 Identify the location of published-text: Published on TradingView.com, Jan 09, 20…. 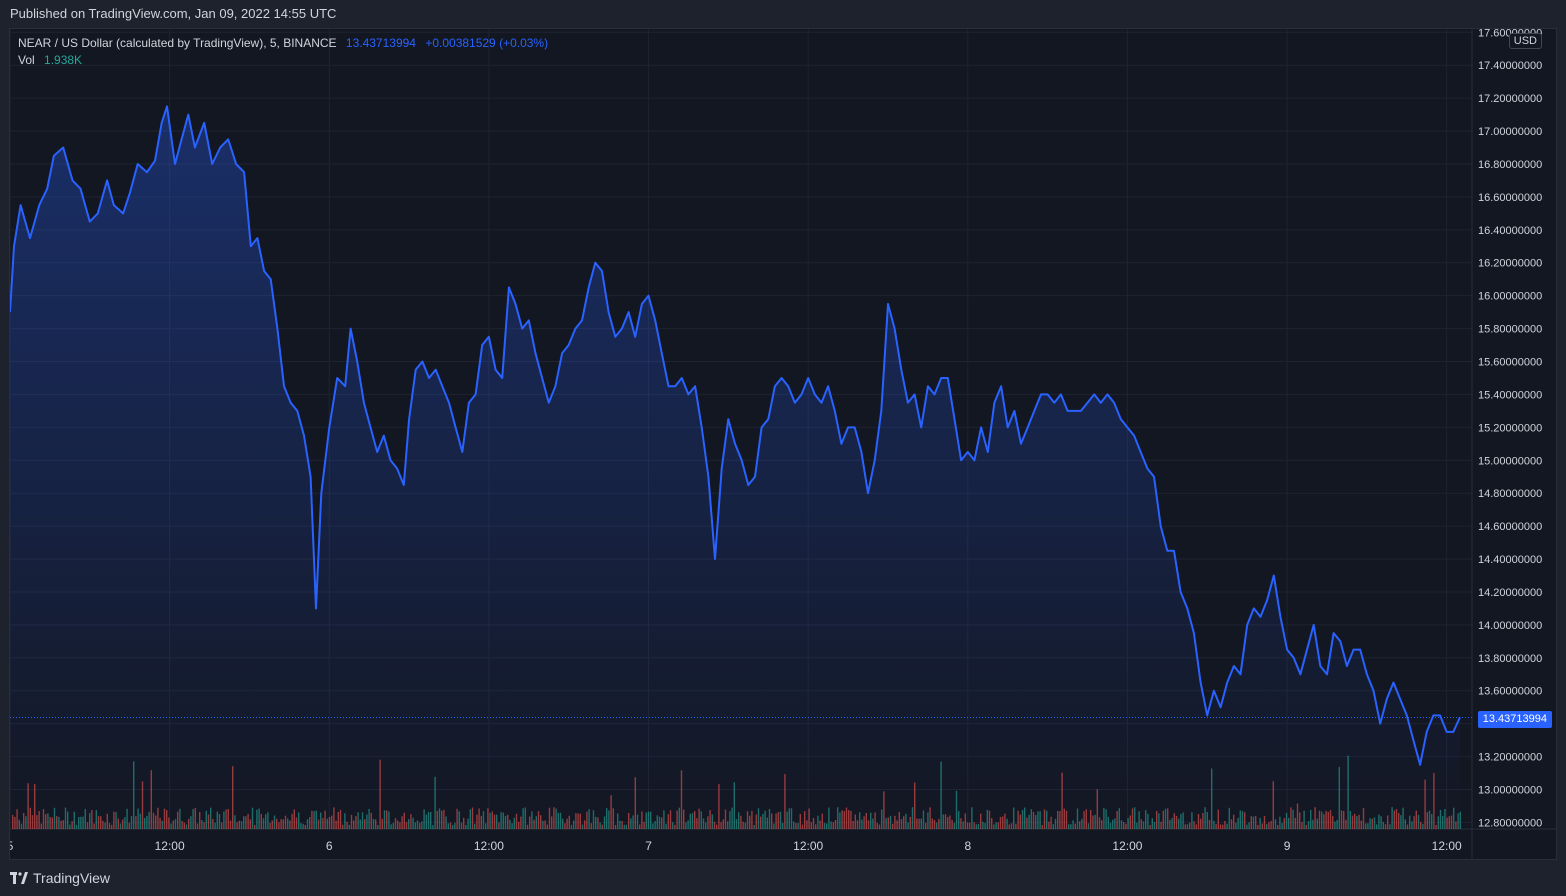
(173, 13).